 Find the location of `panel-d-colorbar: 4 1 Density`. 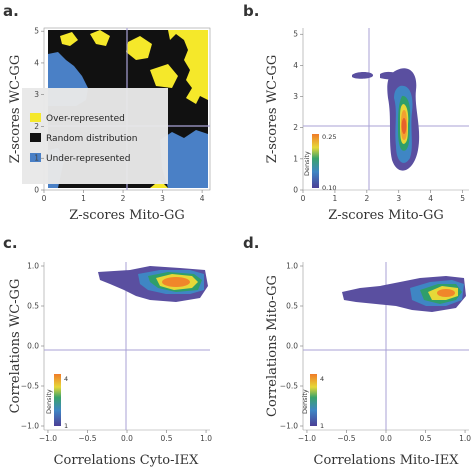

panel-d-colorbar: 4 1 Density is located at coordinates (312, 402).